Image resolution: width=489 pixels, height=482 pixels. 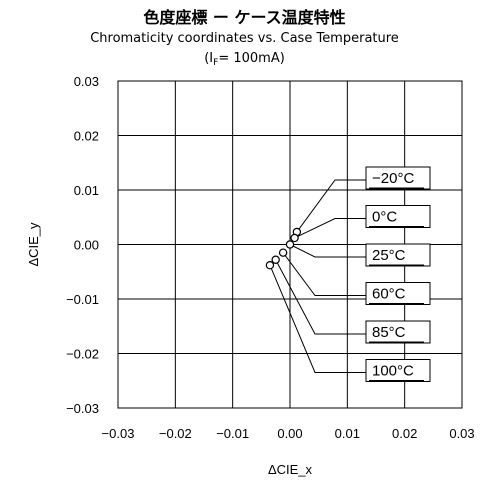 What do you see at coordinates (175, 433) in the screenshot?
I see `x-tick-label: −0.02` at bounding box center [175, 433].